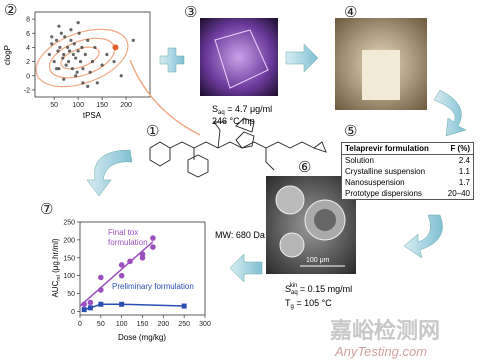 This screenshot has height=363, width=487. Describe the element at coordinates (350, 12) in the screenshot. I see `panel-number: ④` at that location.